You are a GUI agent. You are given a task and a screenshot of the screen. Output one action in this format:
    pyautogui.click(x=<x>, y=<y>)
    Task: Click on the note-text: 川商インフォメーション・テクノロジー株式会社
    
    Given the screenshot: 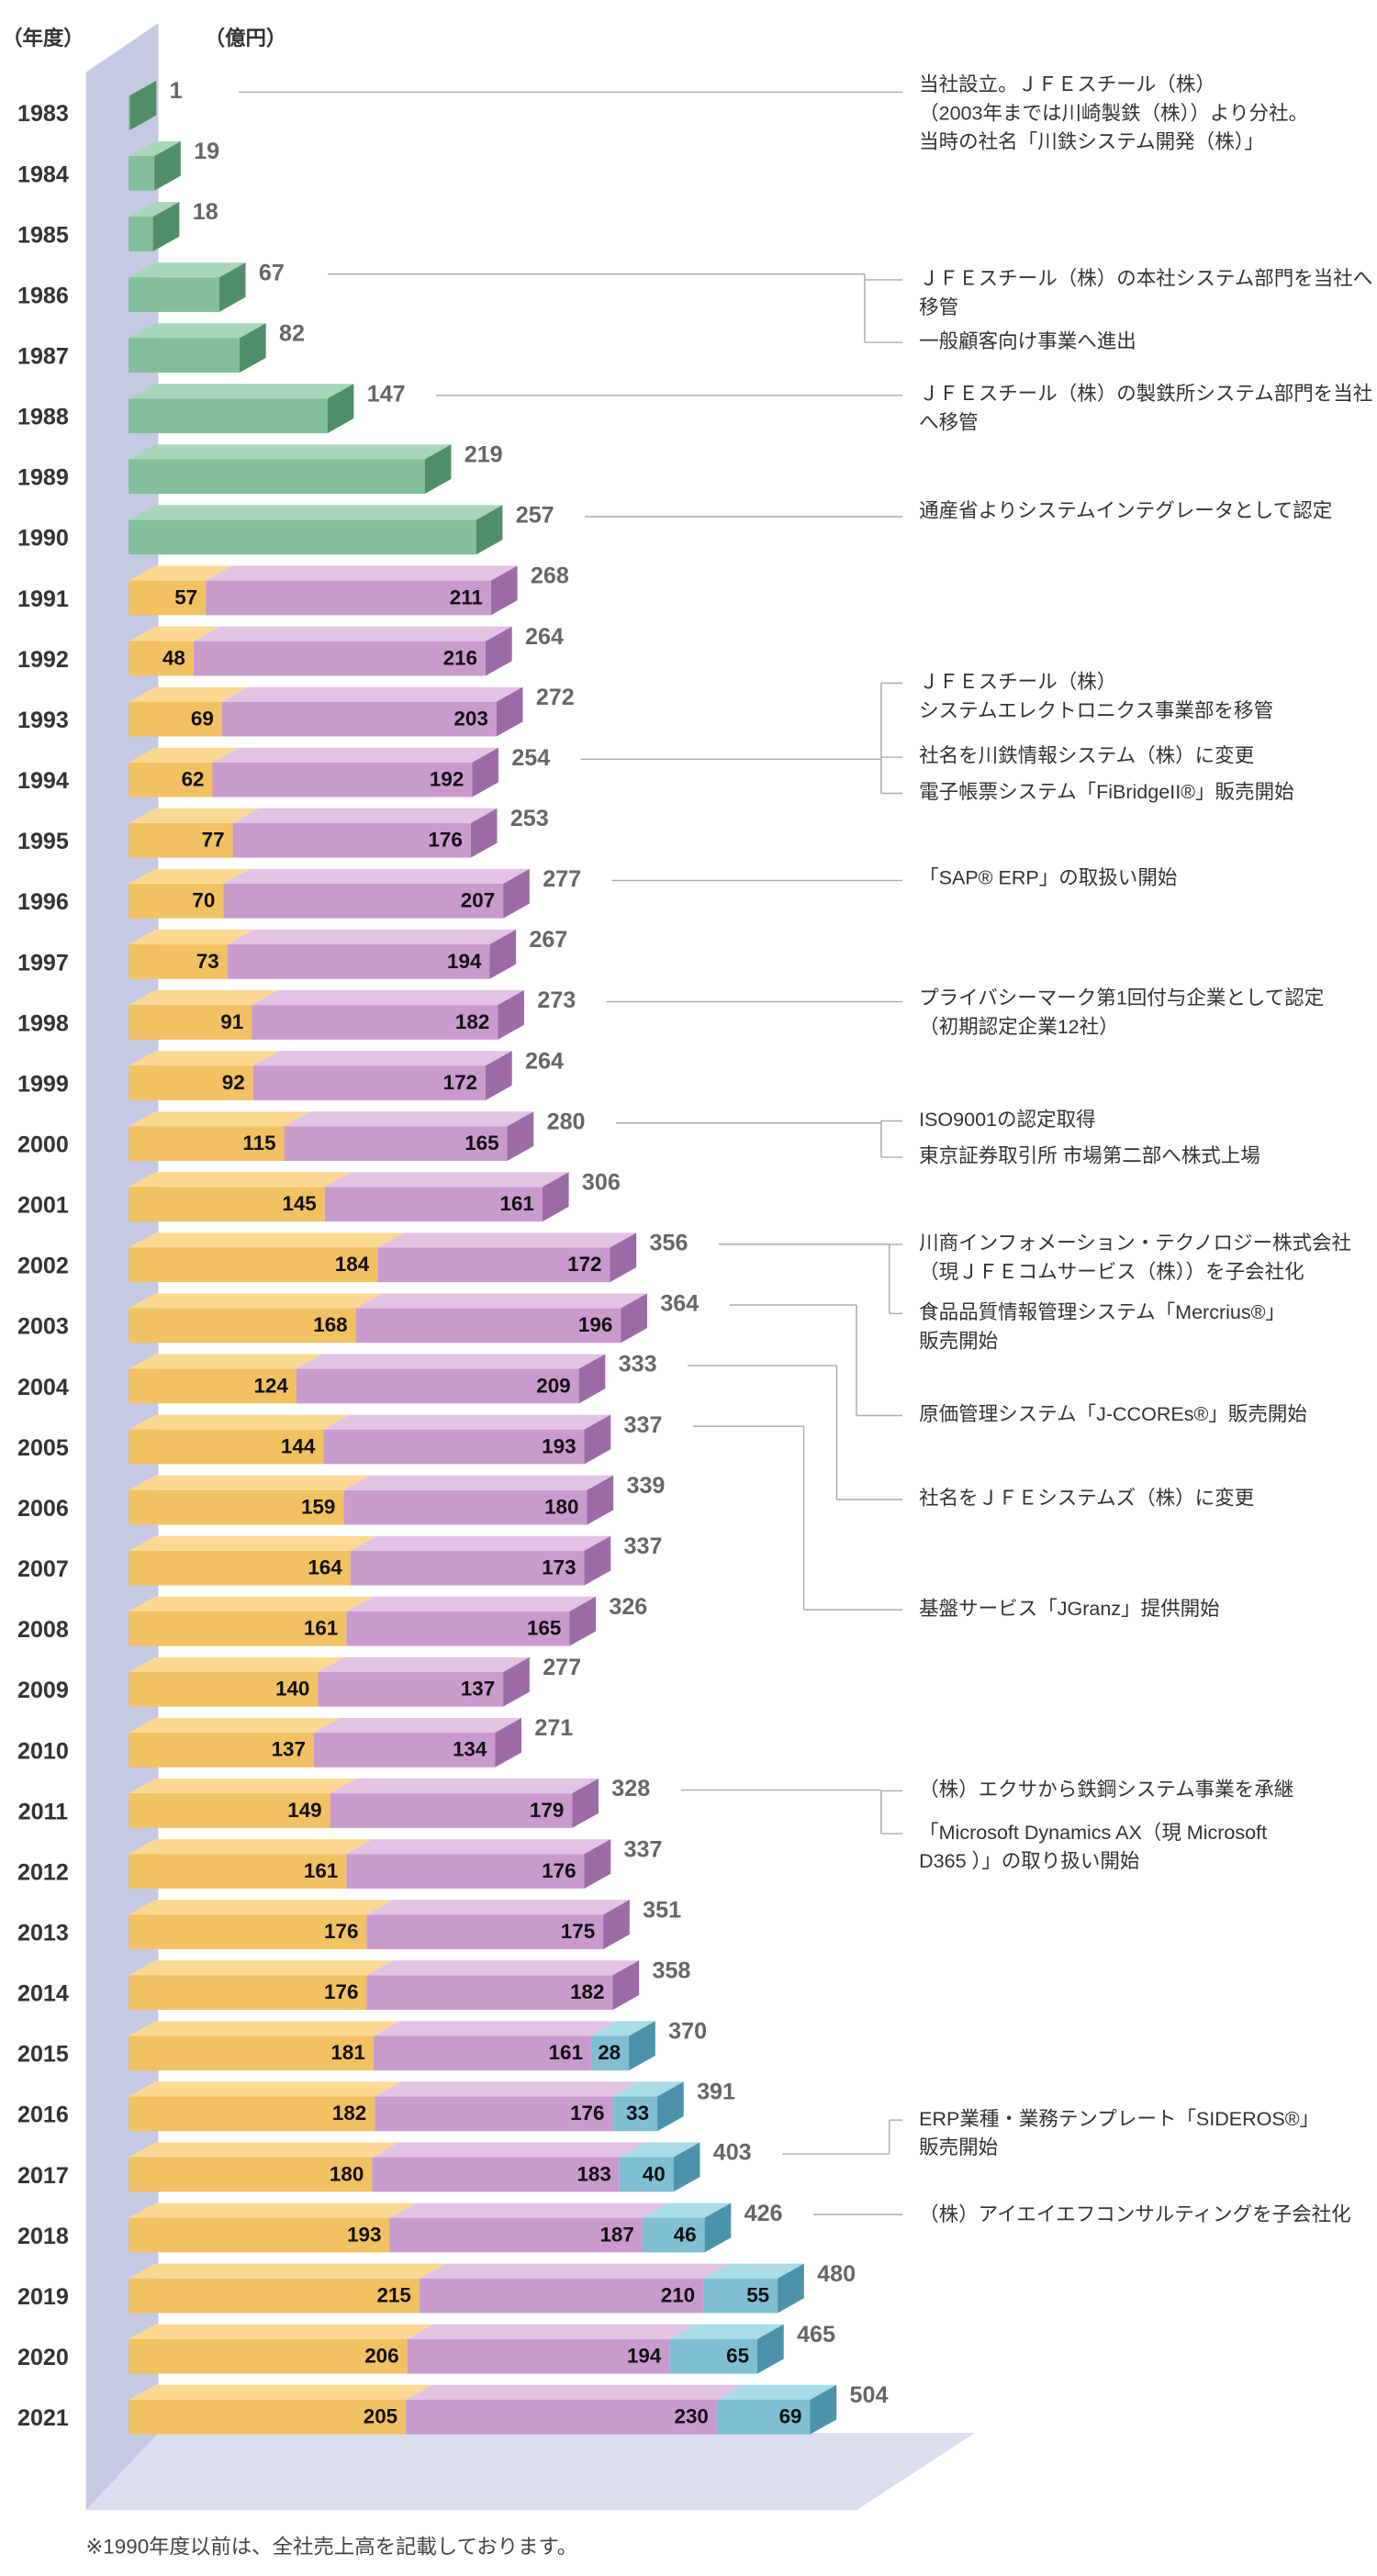 What is the action you would take?
    pyautogui.click(x=1135, y=1243)
    